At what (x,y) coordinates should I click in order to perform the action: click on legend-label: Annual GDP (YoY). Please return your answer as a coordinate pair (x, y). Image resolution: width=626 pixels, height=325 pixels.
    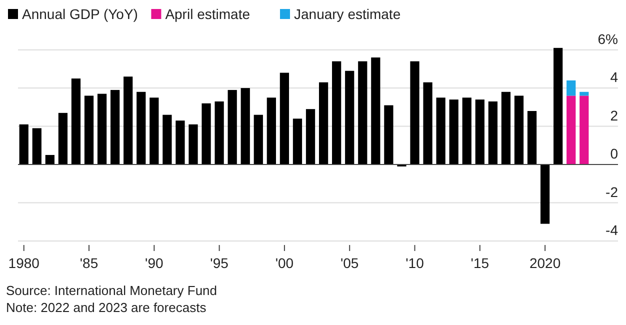
    Looking at the image, I should click on (80, 14).